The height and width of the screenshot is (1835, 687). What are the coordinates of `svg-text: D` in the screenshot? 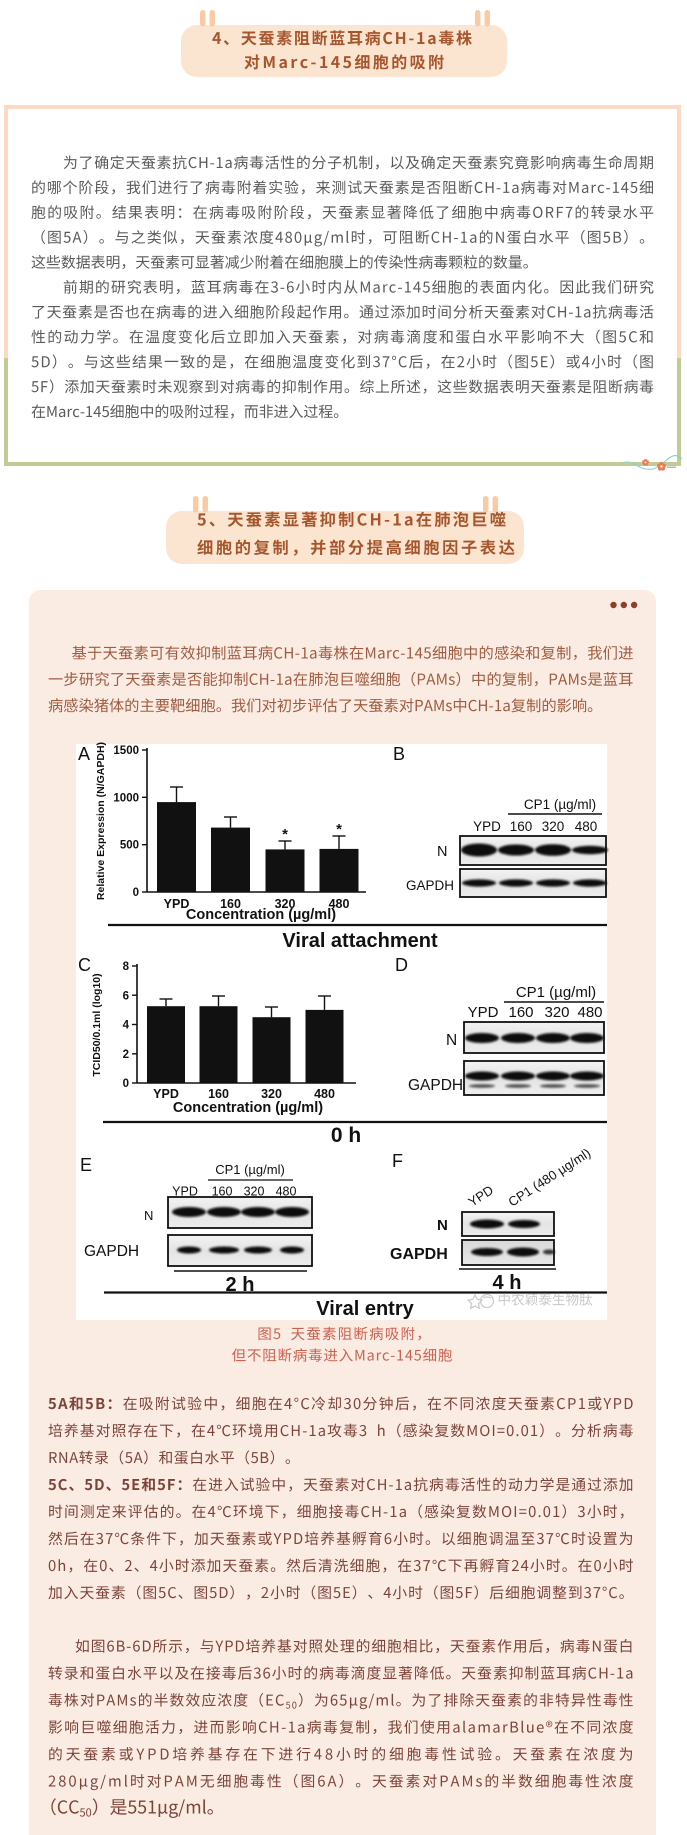 It's located at (401, 965).